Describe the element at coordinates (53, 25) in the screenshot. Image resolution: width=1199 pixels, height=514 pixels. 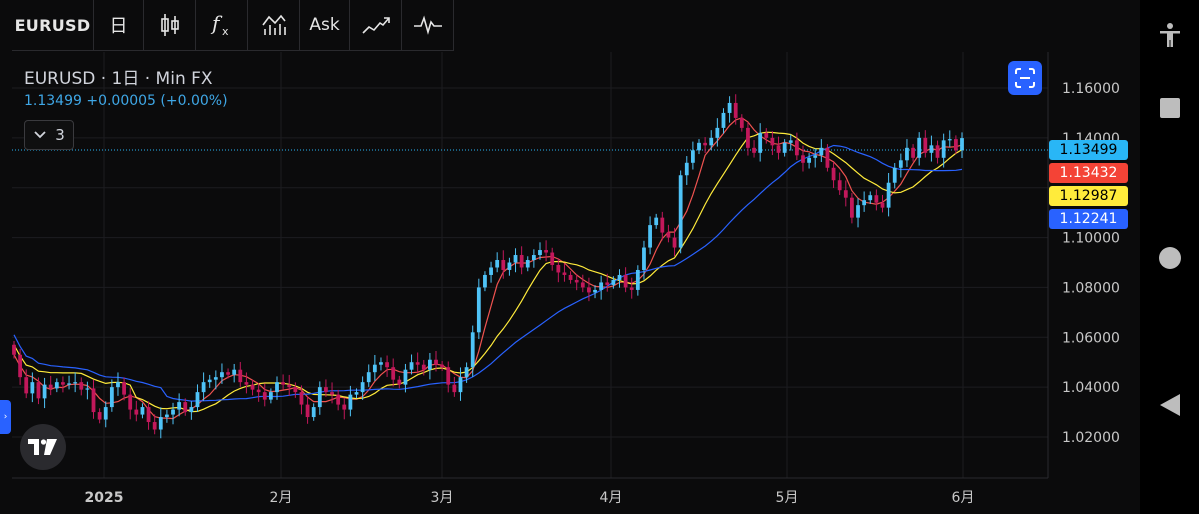
I see `symbol-button: EURUSD` at that location.